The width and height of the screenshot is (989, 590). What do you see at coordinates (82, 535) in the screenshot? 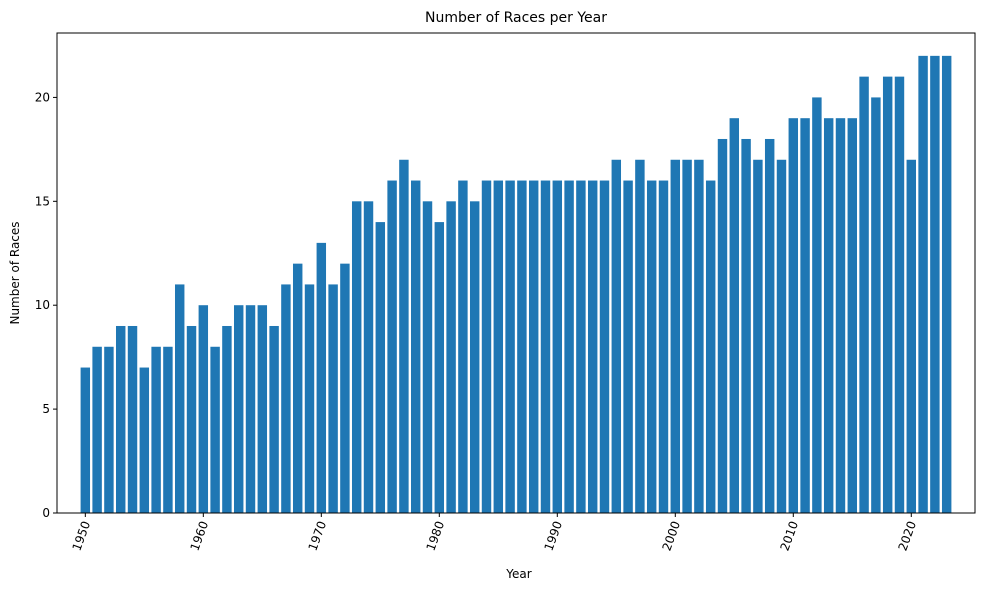
I see `x-tick-label: 1950` at bounding box center [82, 535].